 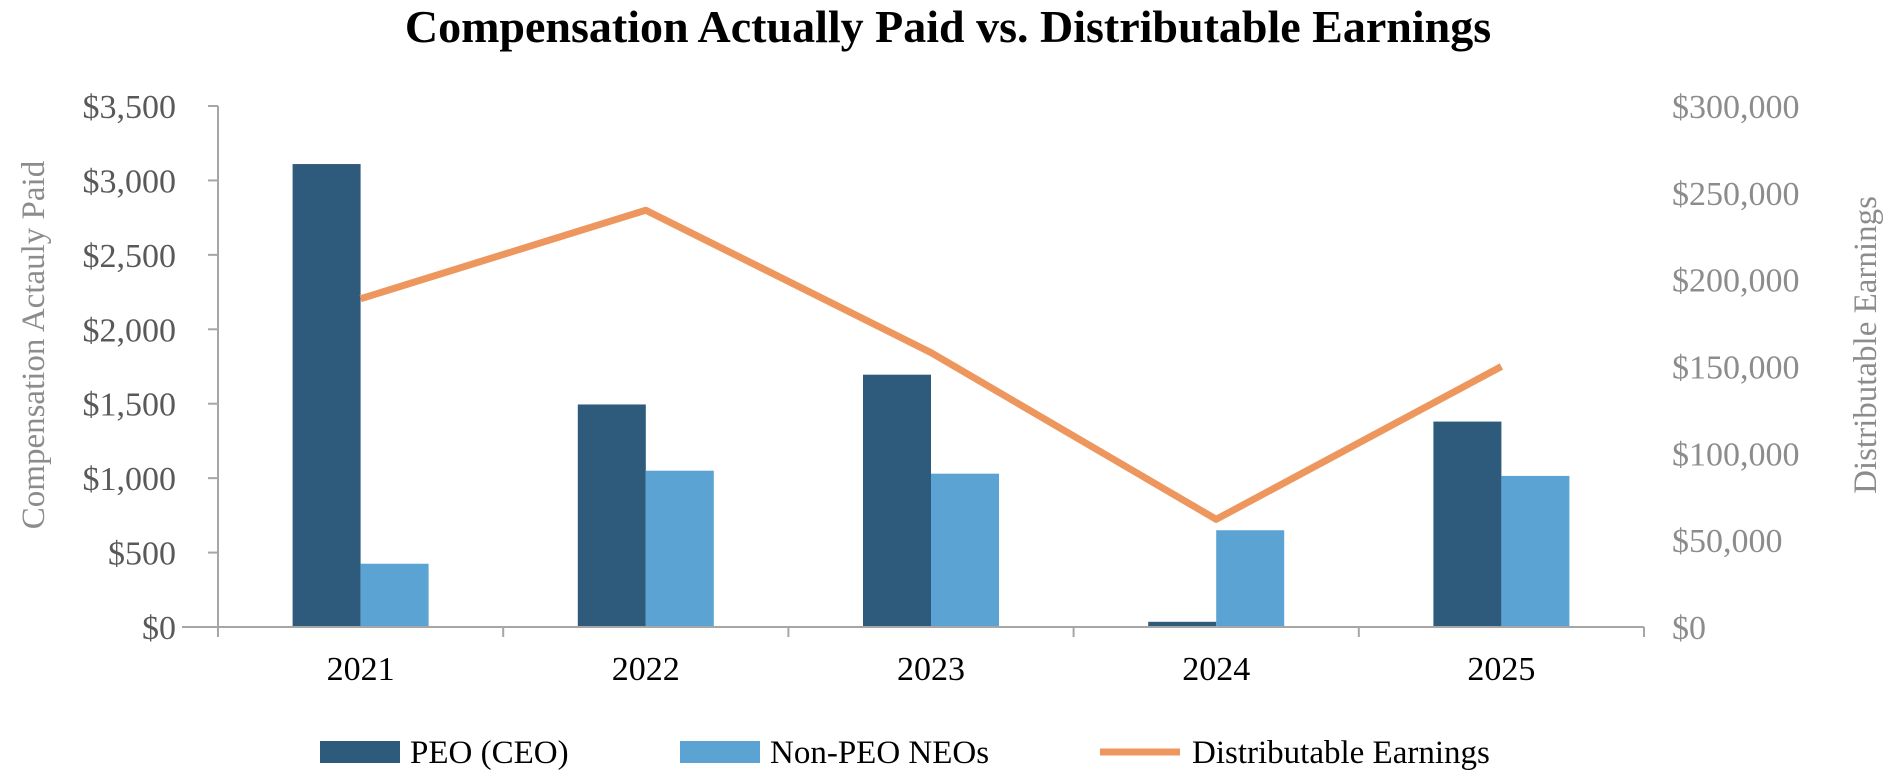 I want to click on bar-peo-2022, so click(x=611, y=515).